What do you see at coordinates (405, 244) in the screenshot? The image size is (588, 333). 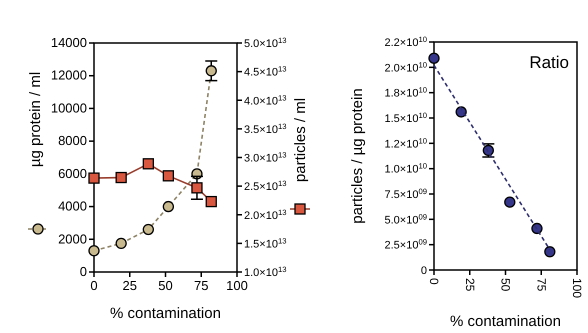 I see `y-tick-label: 2.5×10$^{09}$` at bounding box center [405, 244].